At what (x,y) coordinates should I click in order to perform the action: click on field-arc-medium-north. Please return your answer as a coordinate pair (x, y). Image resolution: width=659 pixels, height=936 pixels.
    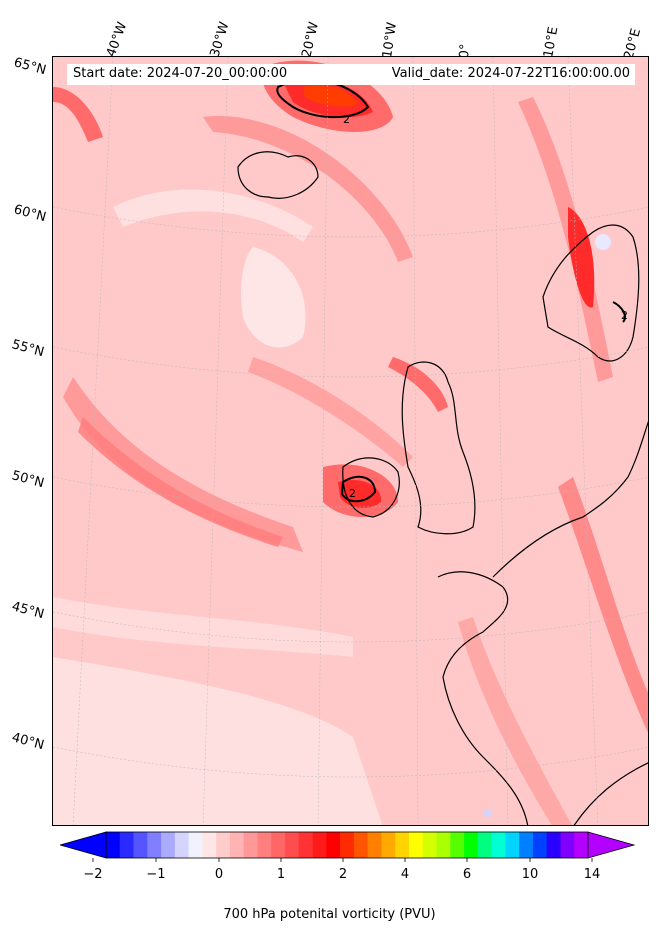
    Looking at the image, I should click on (308, 189).